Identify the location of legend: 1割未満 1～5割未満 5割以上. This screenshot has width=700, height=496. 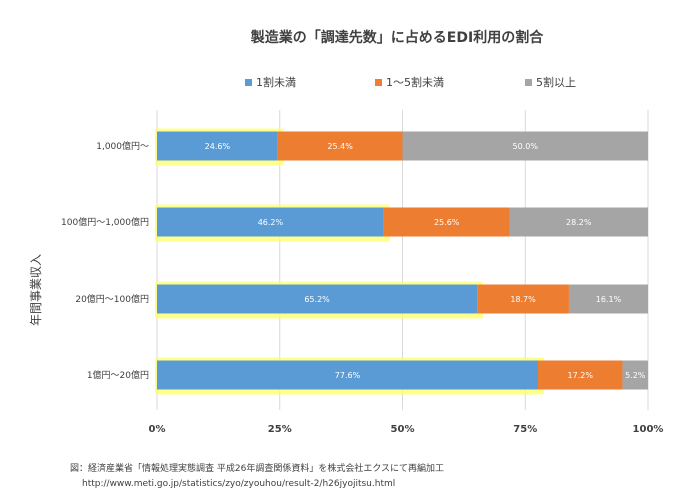
(410, 82).